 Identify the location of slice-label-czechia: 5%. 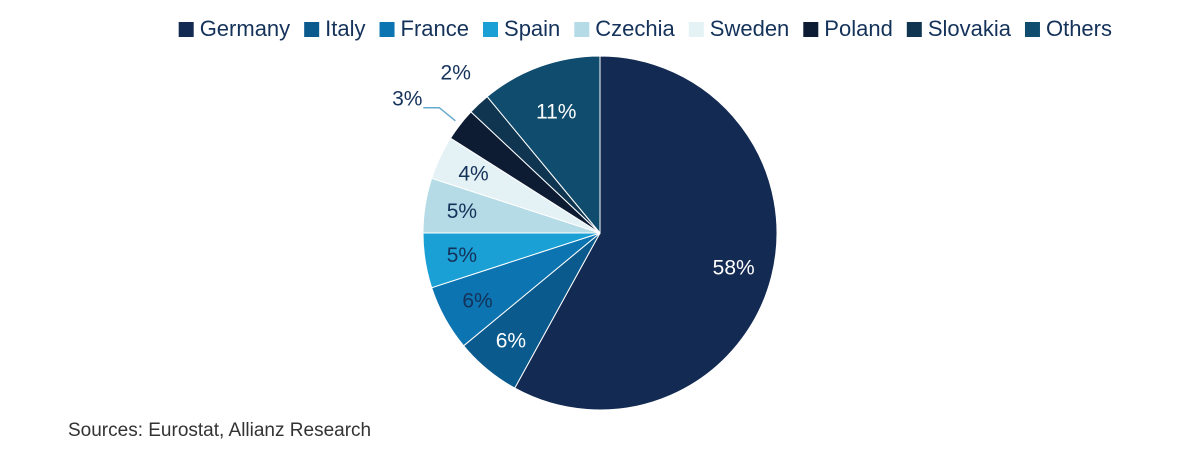
(462, 211).